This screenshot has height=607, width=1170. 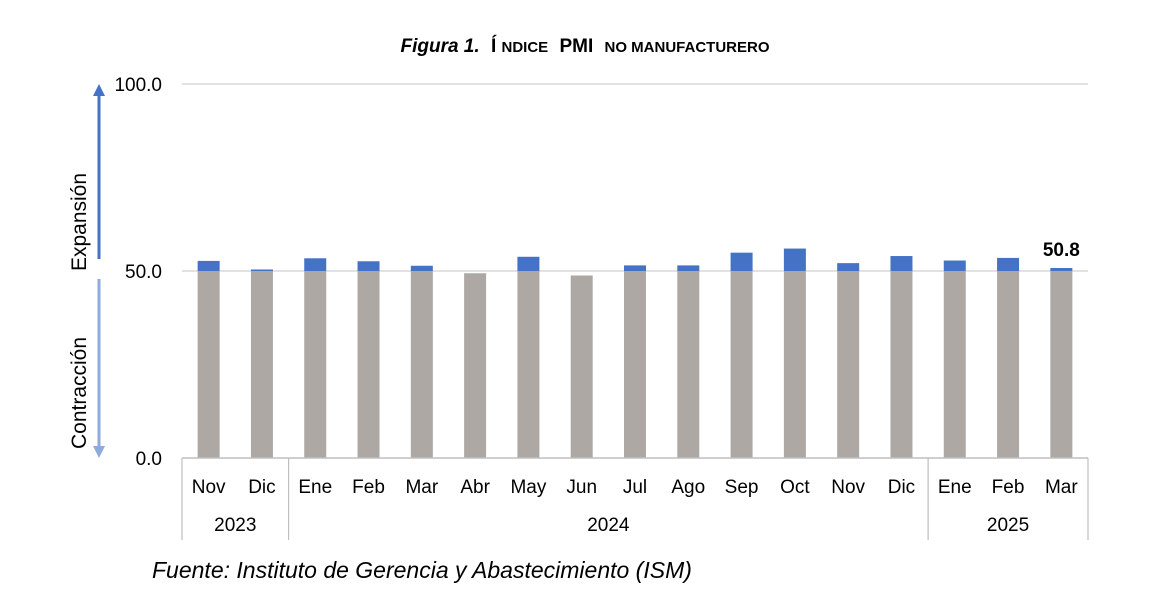 I want to click on y-label-contraccion: Contracción, so click(x=79, y=393).